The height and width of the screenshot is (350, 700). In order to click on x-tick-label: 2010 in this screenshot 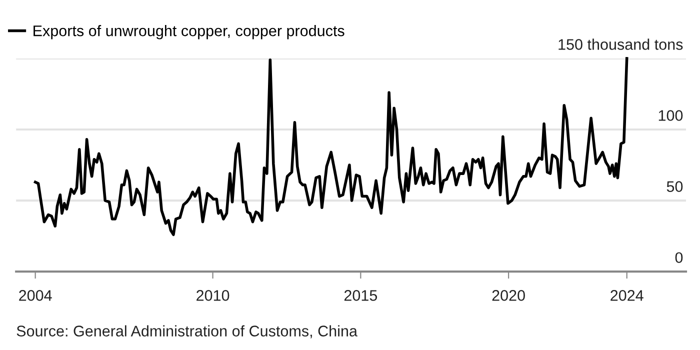, I will do `click(213, 295)`.